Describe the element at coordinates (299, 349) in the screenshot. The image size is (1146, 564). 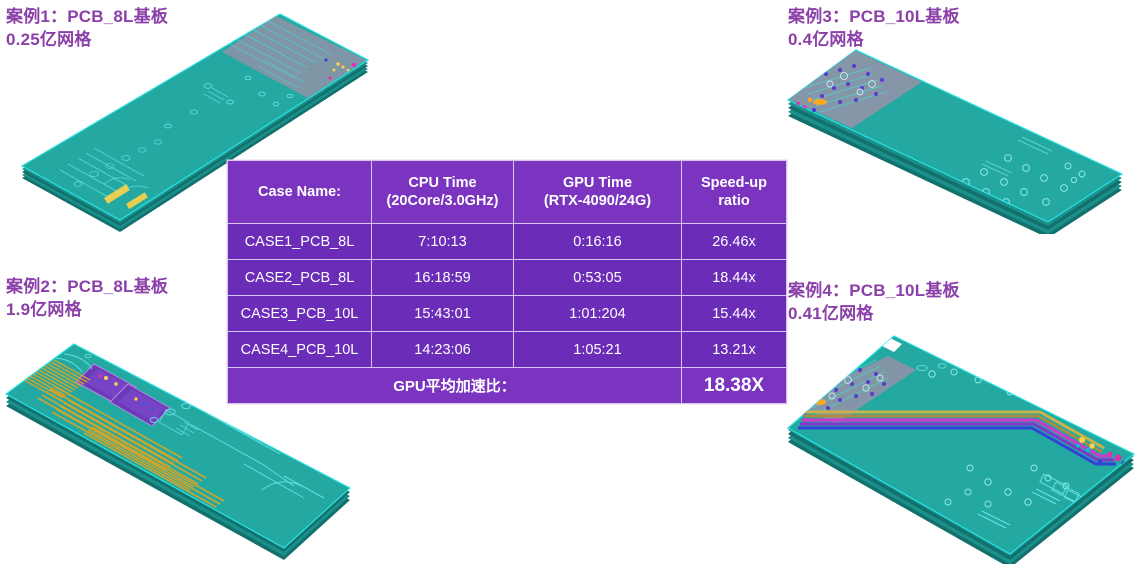
I see `cell-case-name: CASE4_PCB_10L` at that location.